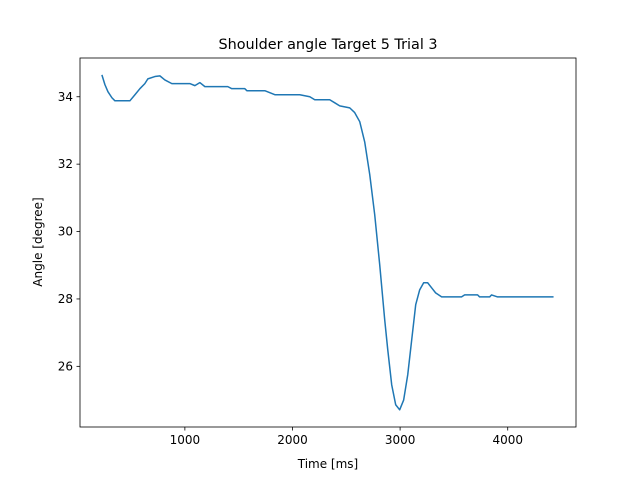  What do you see at coordinates (38, 241) in the screenshot?
I see `y-axis-label: Angle [degree]` at bounding box center [38, 241].